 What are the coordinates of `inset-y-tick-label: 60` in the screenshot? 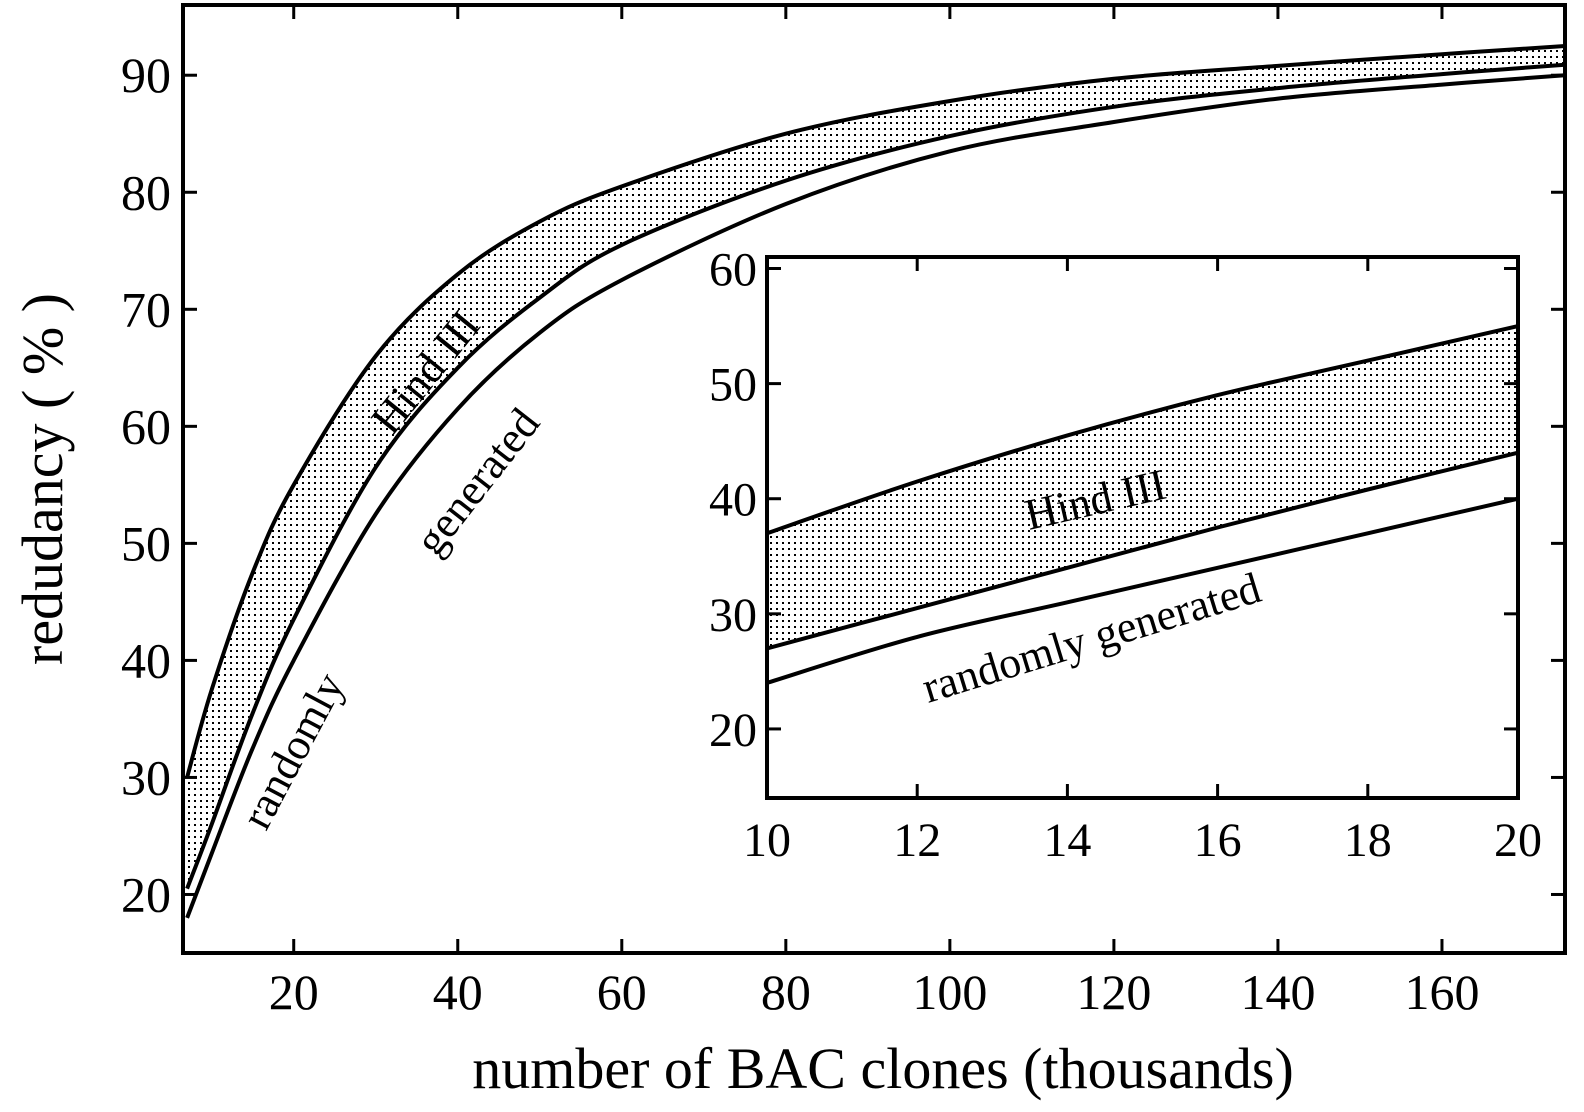 It's located at (733, 270).